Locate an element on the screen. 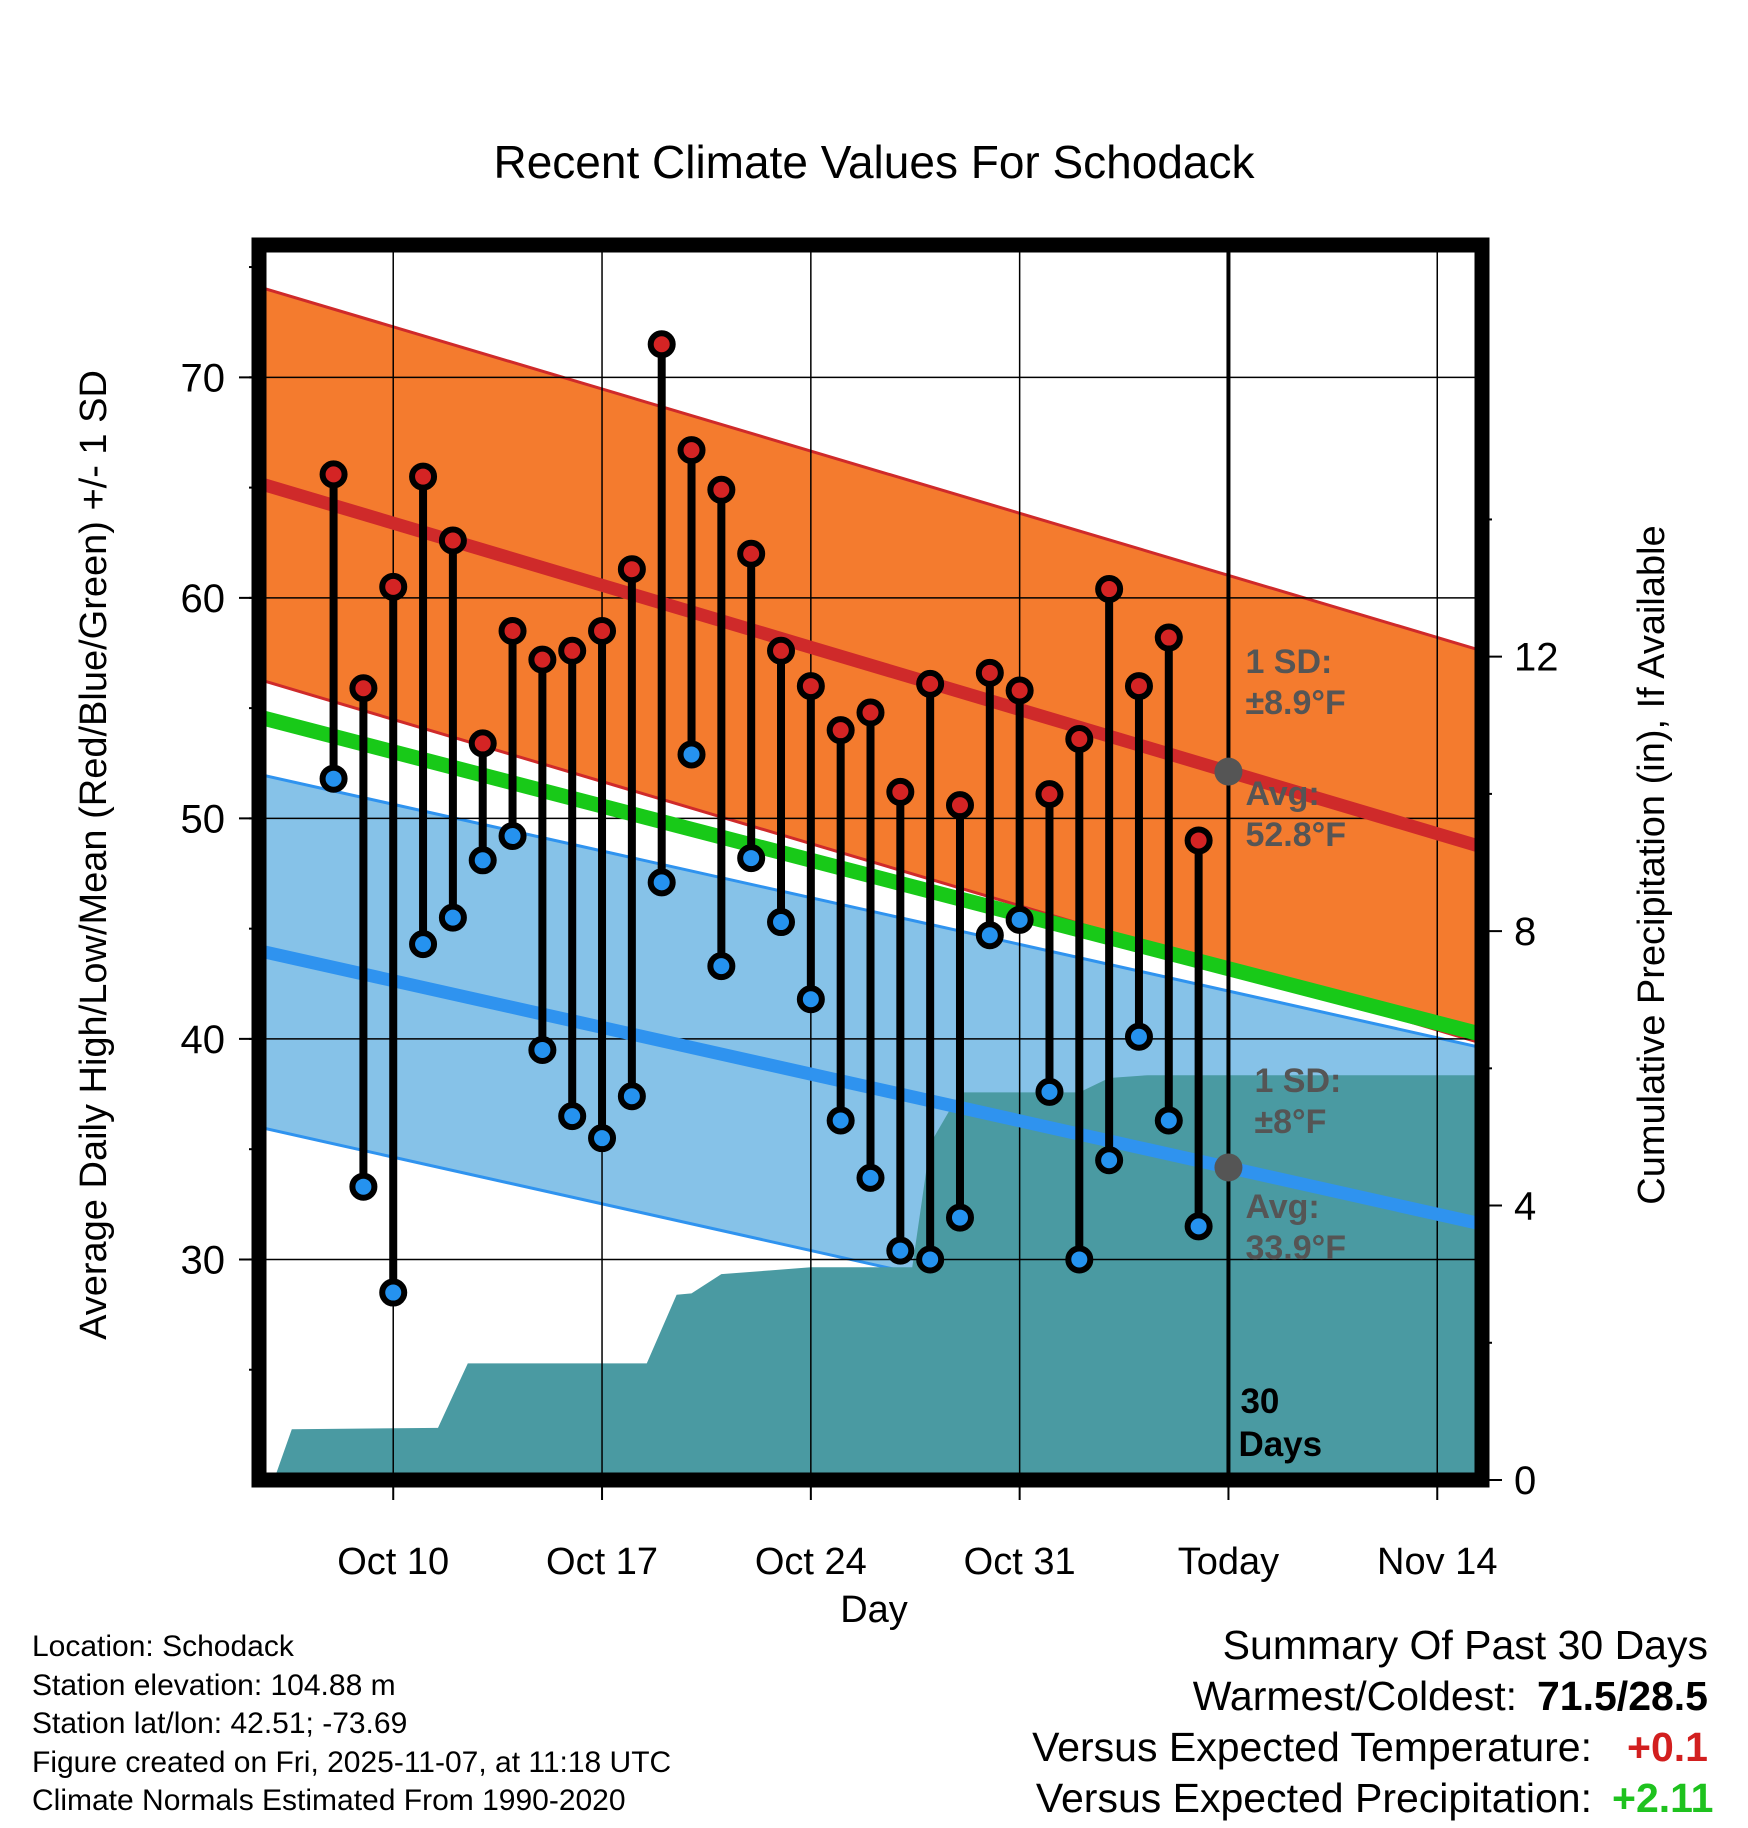 The width and height of the screenshot is (1748, 1828). x-tick-label: Nov 14 is located at coordinates (1437, 1562).